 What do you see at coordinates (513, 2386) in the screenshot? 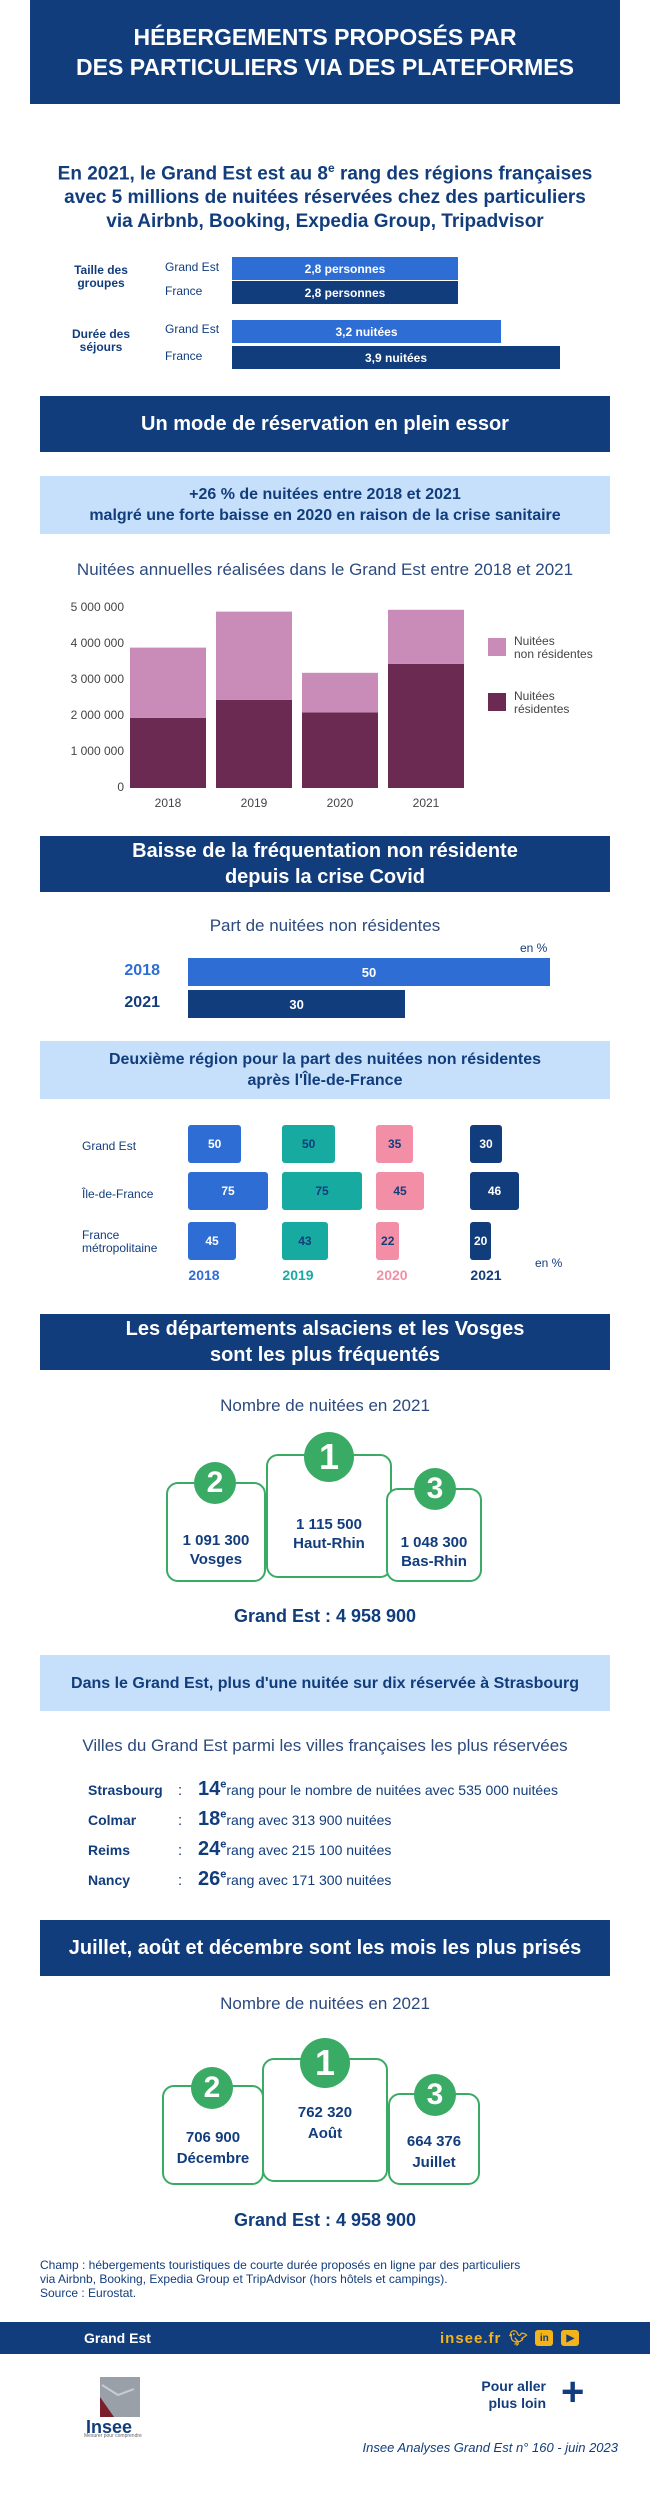
I see `more-info-line1: Pour aller` at bounding box center [513, 2386].